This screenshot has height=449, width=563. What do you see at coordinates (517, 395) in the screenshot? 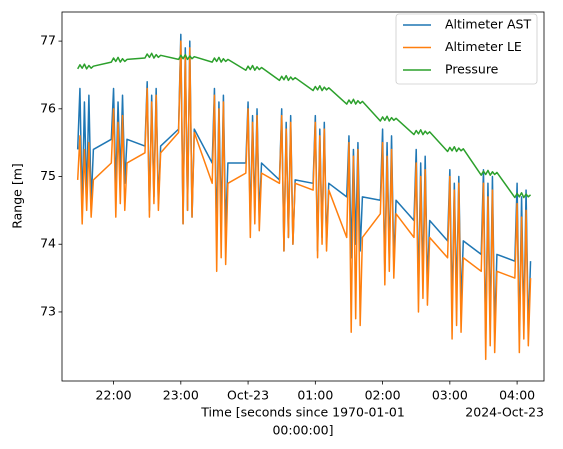
I see `x-tick-label: 04:00` at bounding box center [517, 395].